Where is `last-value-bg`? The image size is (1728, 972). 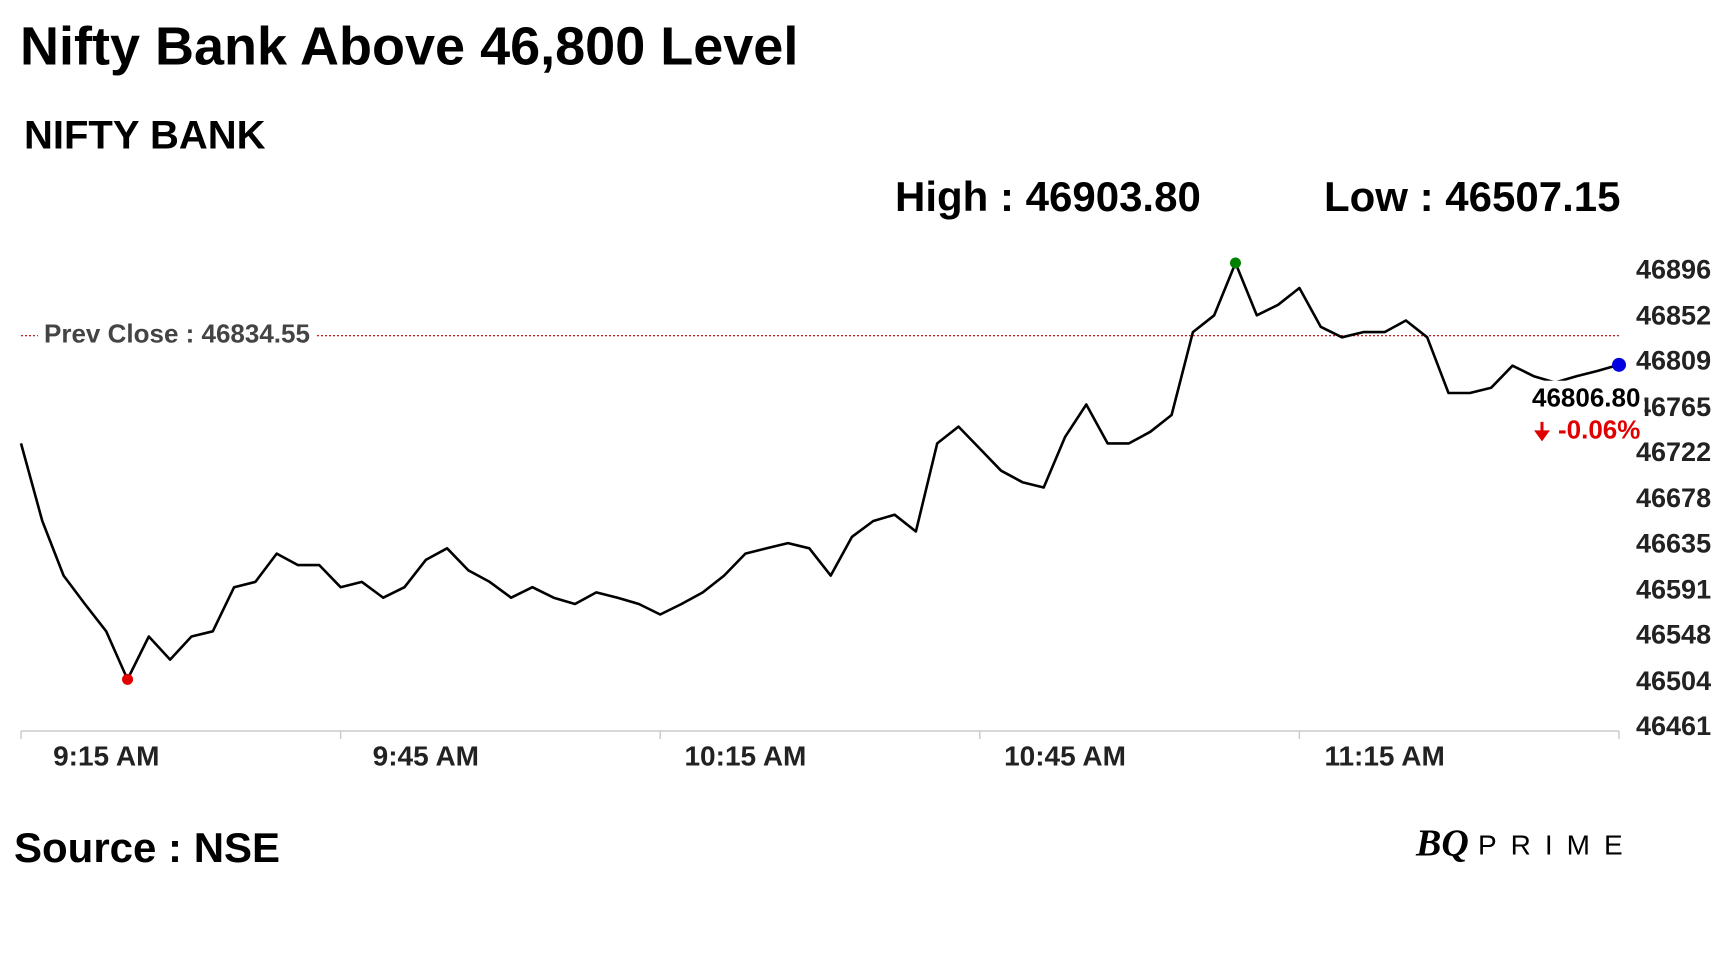
last-value-bg is located at coordinates (1586, 397).